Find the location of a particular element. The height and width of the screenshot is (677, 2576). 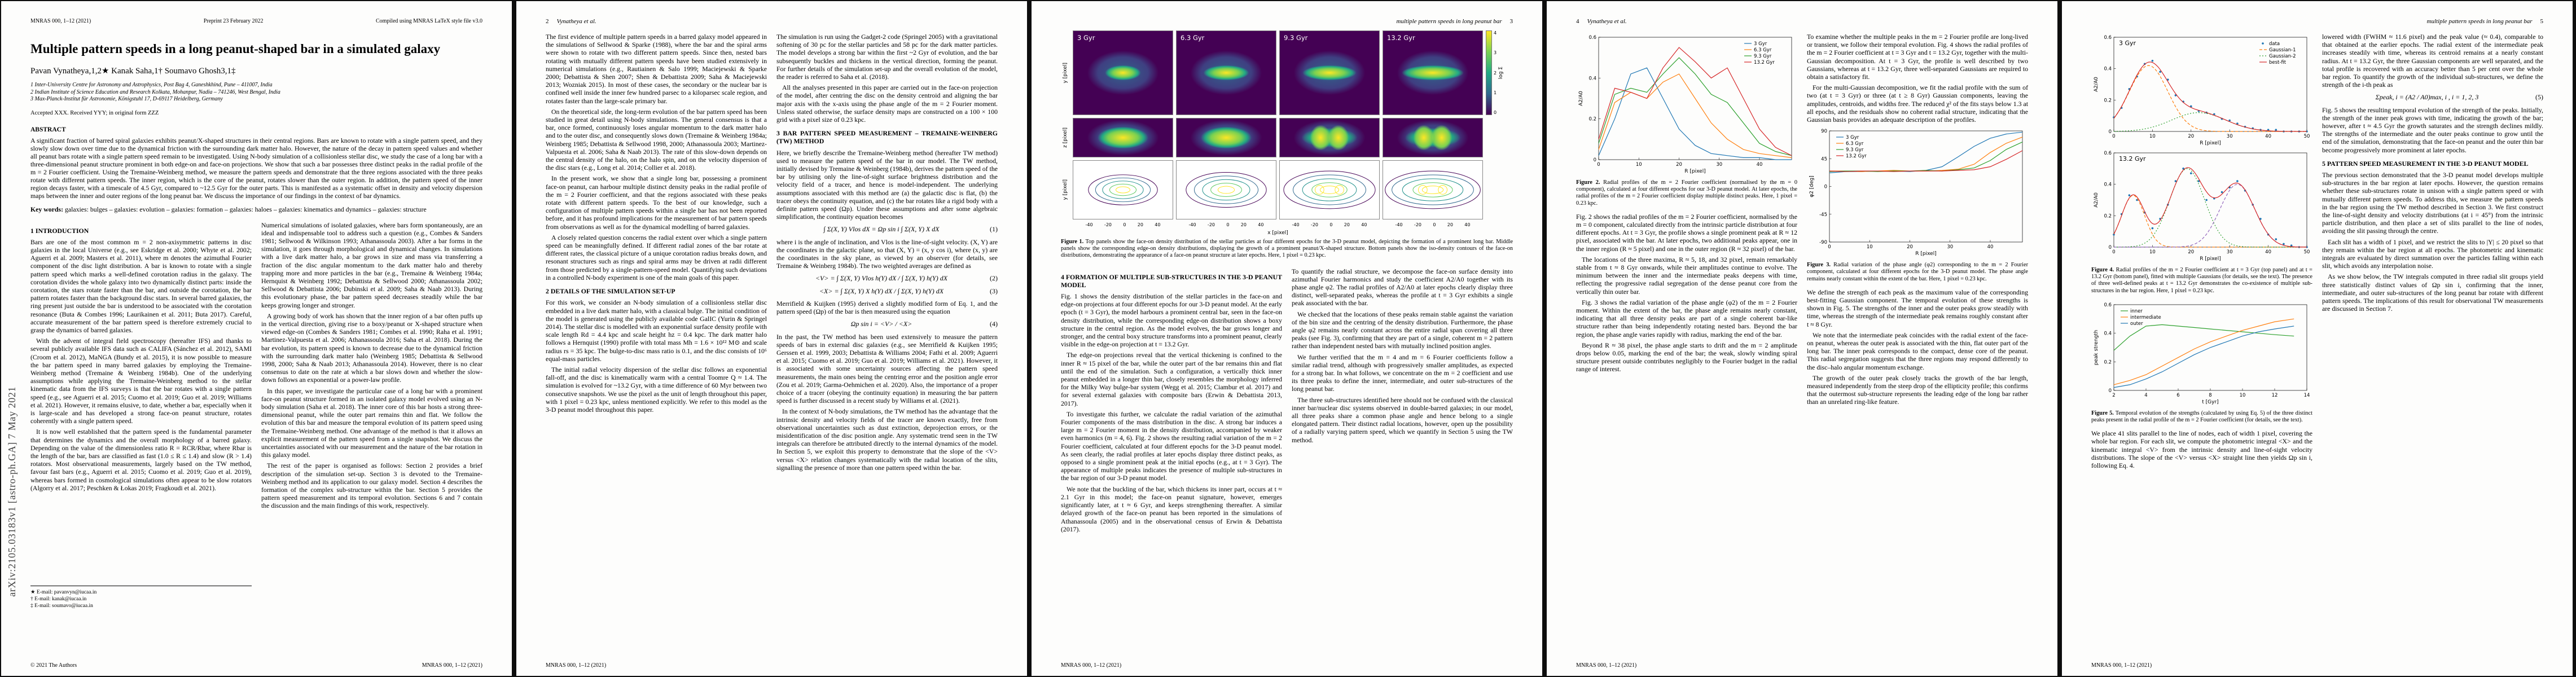

page-number: 3 is located at coordinates (1511, 22).